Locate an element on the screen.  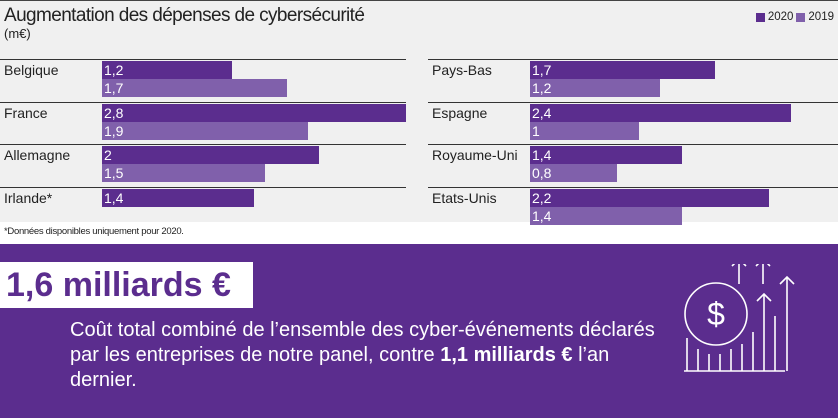
chart-unit: (m€) is located at coordinates (17, 33).